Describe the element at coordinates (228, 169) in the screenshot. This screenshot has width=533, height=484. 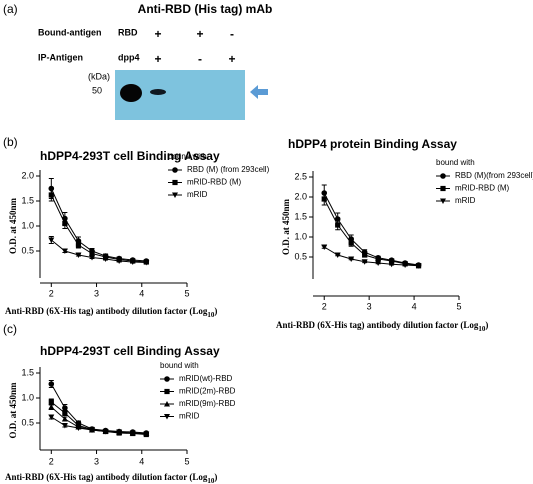
I see `legend-label: RBD (M) (from 293cell)` at that location.